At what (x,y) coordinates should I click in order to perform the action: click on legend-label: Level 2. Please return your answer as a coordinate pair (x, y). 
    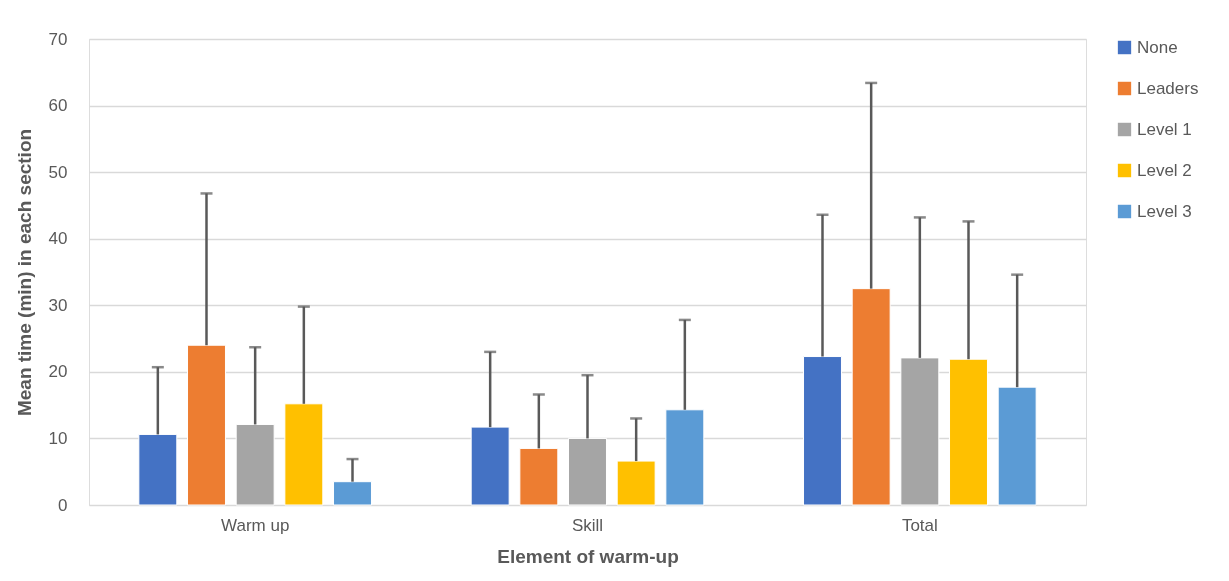
    Looking at the image, I should click on (1164, 170).